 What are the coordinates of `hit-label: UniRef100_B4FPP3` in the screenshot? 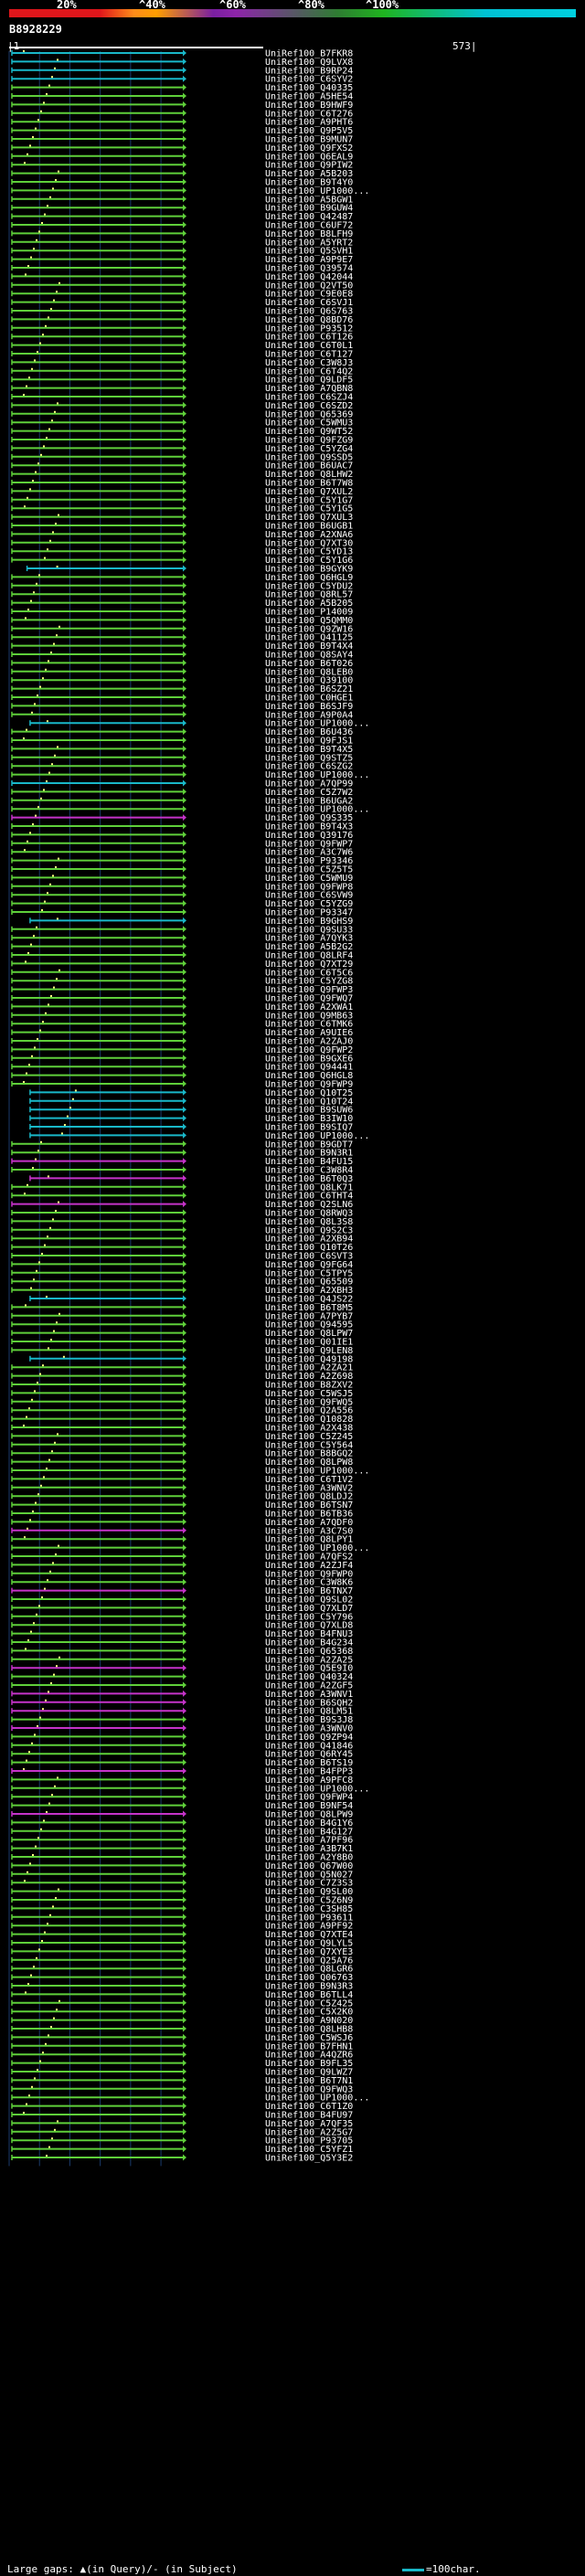 It's located at (309, 1772).